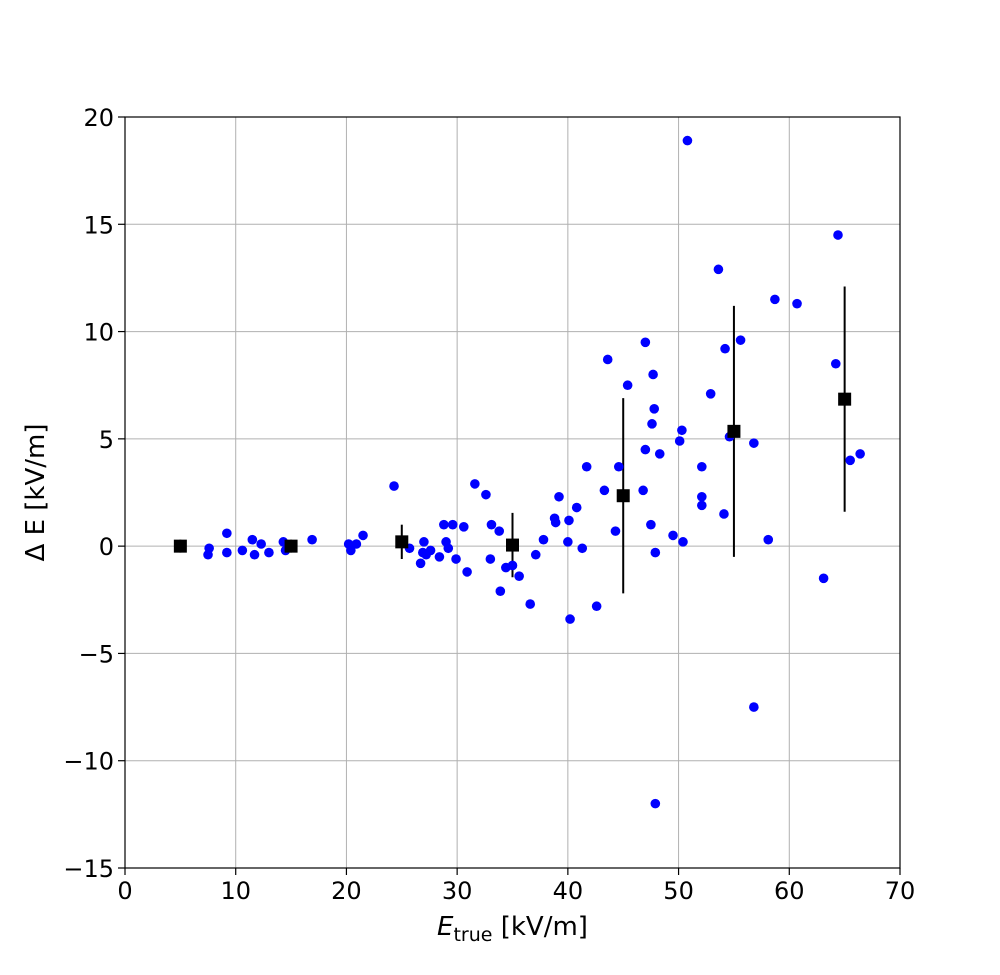 Image resolution: width=1000 pixels, height=975 pixels. Describe the element at coordinates (539, 927) in the screenshot. I see `x-axis-label-unit: [kV/m]` at that location.